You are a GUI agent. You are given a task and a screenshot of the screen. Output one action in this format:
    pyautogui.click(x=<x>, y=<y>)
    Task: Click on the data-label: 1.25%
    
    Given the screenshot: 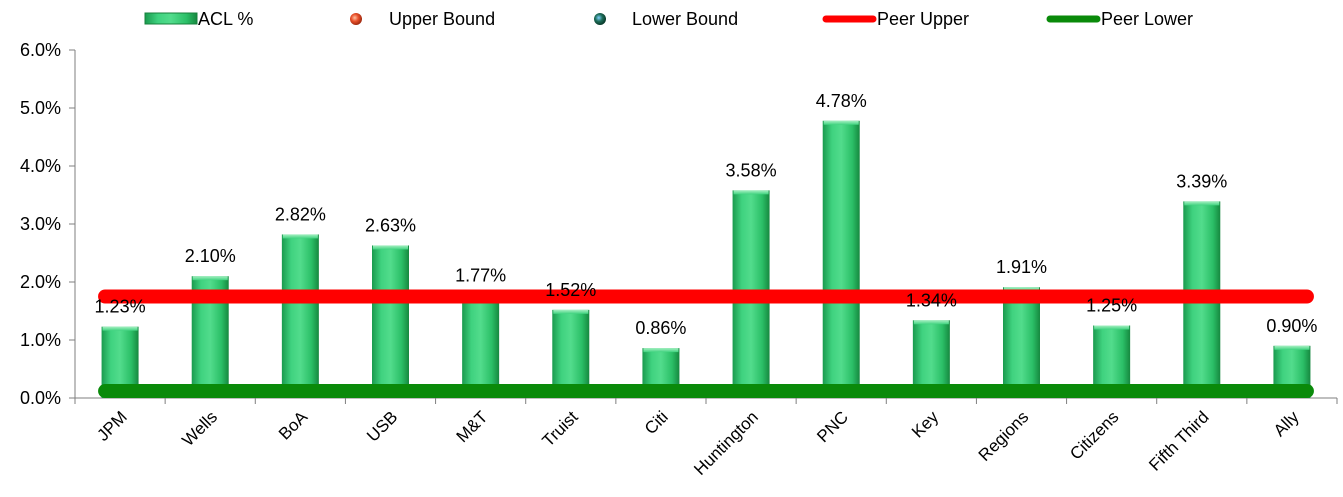 What is the action you would take?
    pyautogui.click(x=1111, y=306)
    